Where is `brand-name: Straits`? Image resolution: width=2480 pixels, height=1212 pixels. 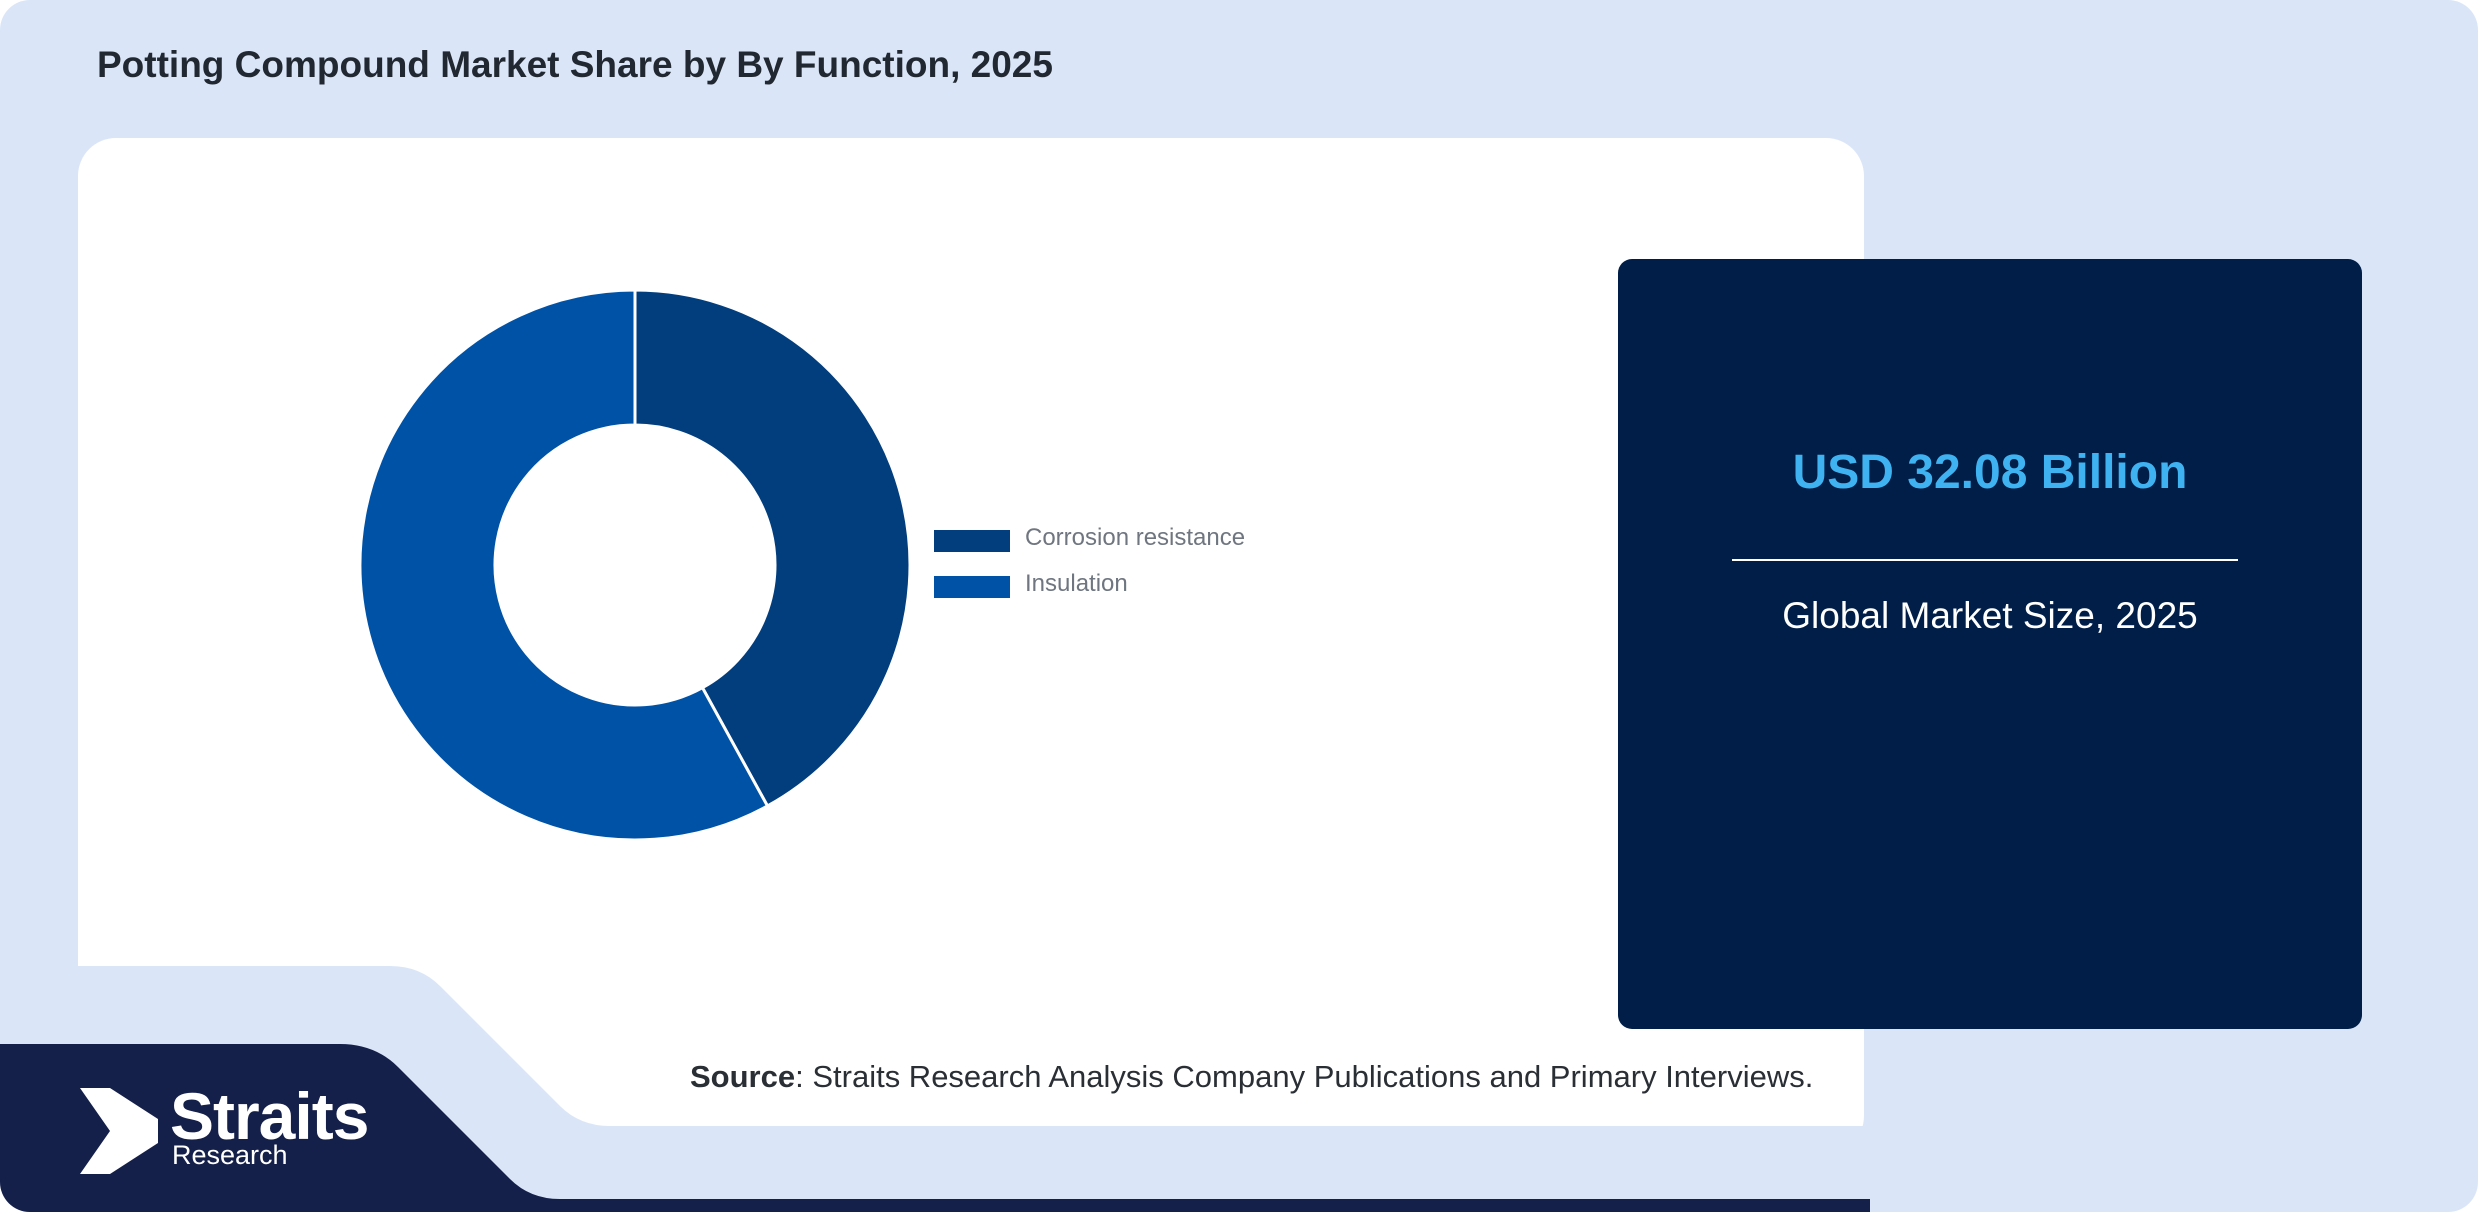 brand-name: Straits is located at coordinates (269, 1116).